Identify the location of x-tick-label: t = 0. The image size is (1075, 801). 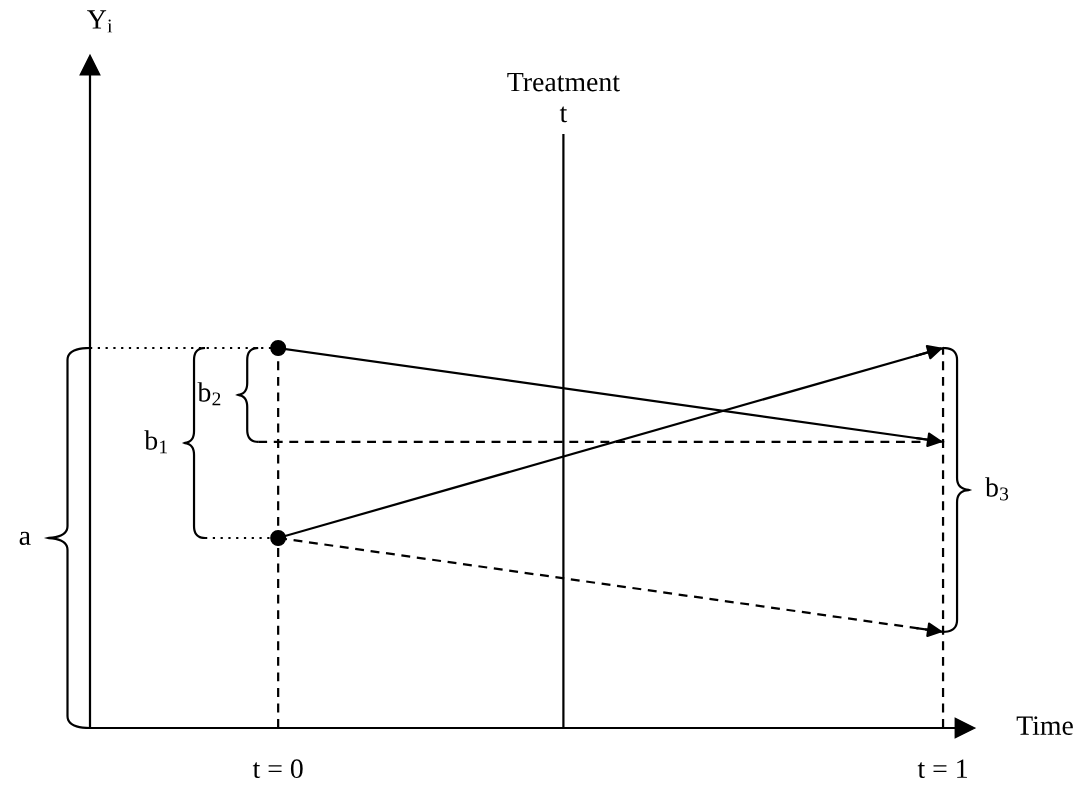
(277, 769).